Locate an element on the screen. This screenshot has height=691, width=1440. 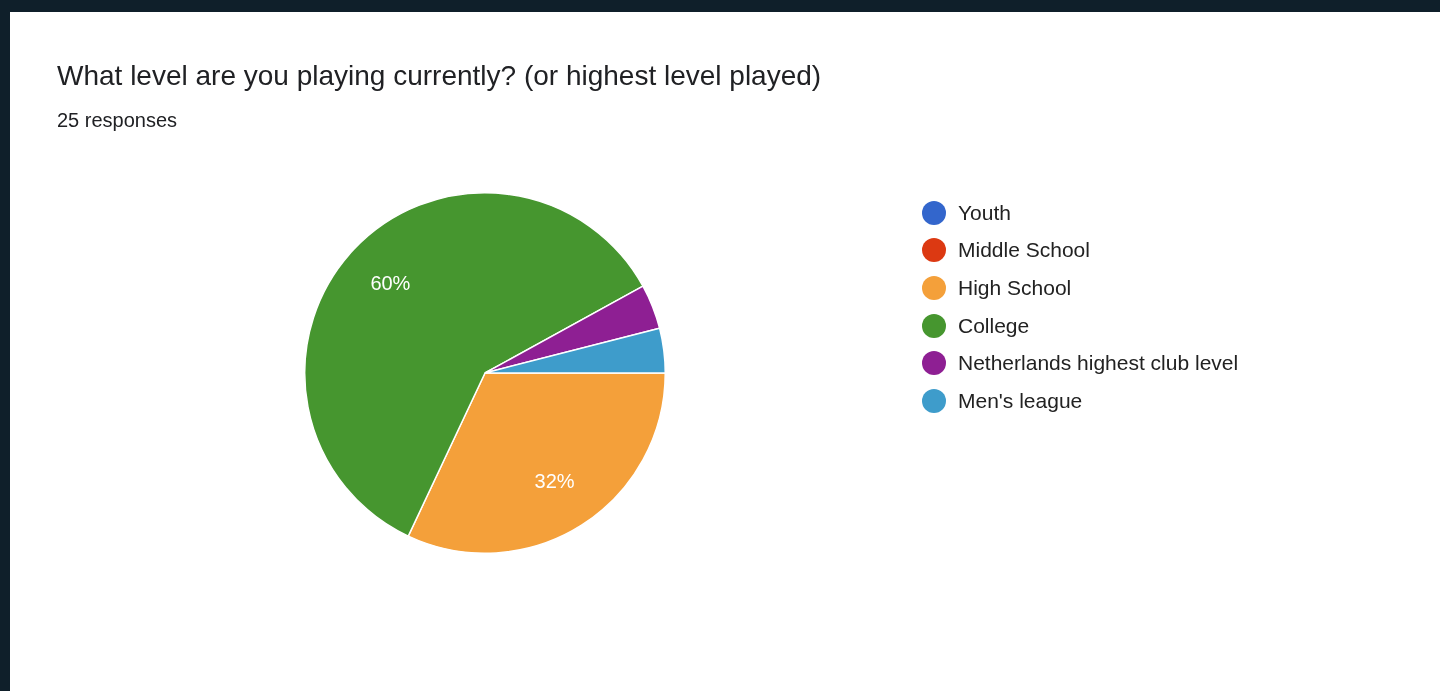
chart-title: What level are you playing currently? (or highest level played) is located at coordinates (439, 76).